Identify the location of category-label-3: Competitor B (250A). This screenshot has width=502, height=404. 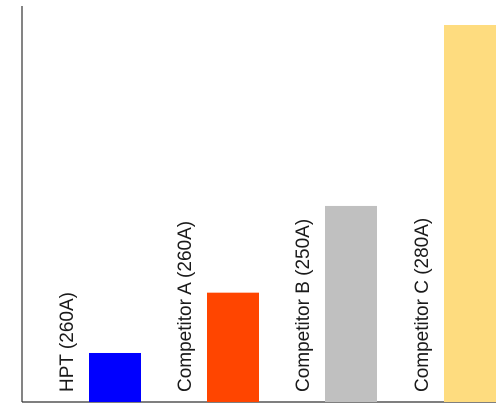
(303, 305).